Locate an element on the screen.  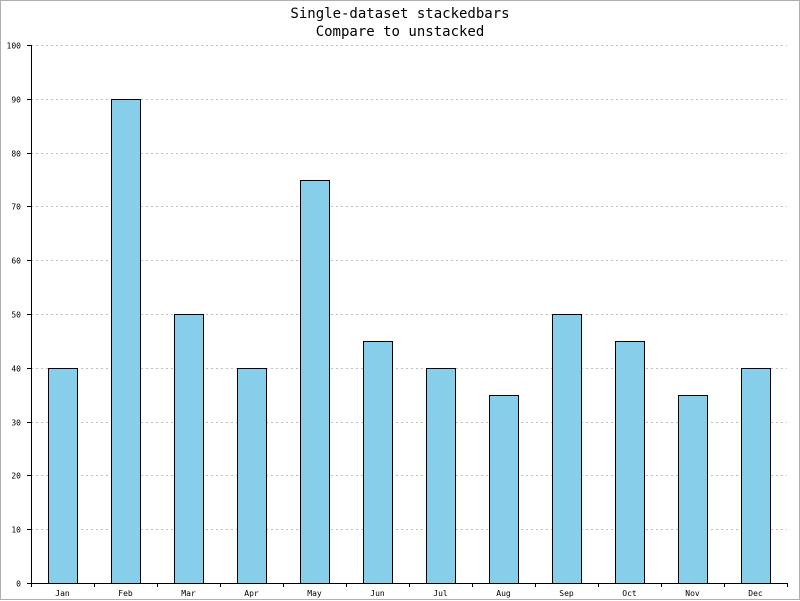
y-tick-label: 50 is located at coordinates (16, 315).